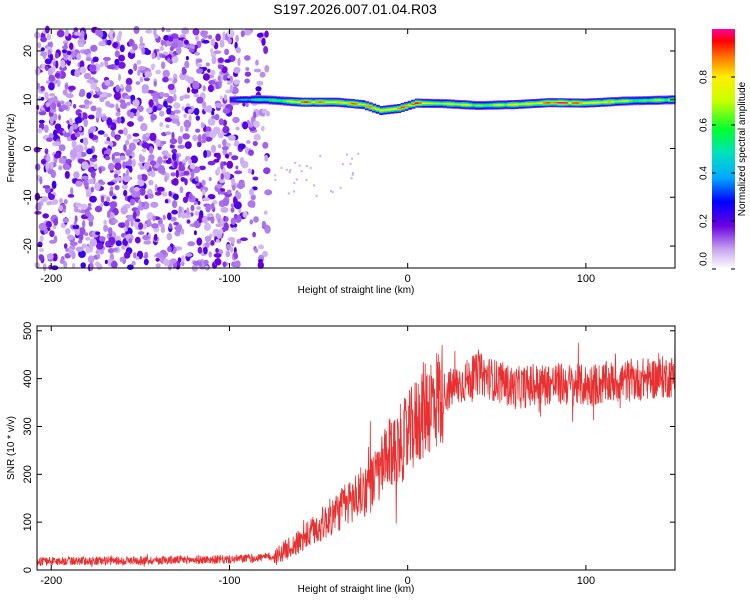 The height and width of the screenshot is (600, 750). I want to click on y-tick-label: 400, so click(28, 378).